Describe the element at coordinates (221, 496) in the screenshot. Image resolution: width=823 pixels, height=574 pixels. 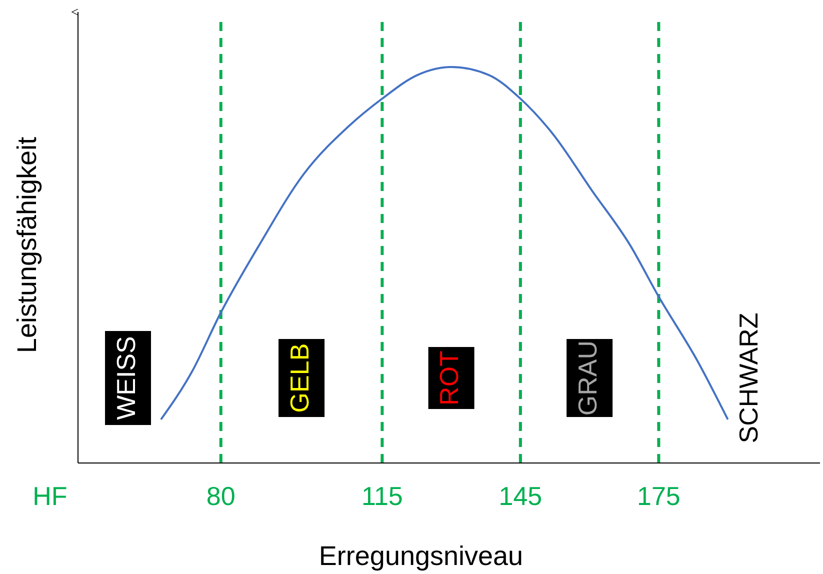
I see `x-tick-label: 80` at that location.